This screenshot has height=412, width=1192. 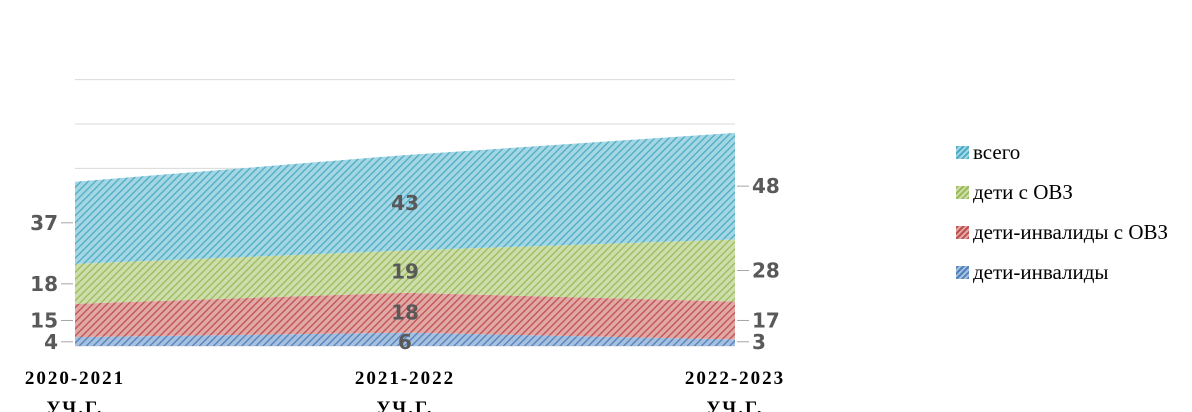 I want to click on category-label: 2022-2023, so click(x=735, y=378).